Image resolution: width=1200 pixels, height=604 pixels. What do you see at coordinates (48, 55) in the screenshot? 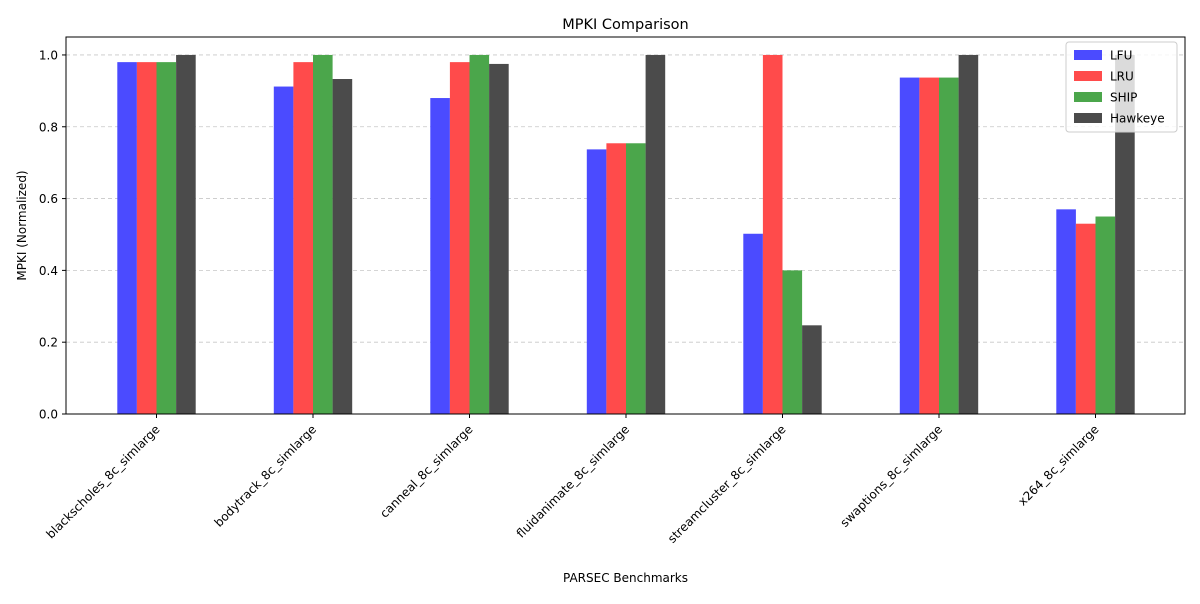
I see `y-tick-label: 1.0` at bounding box center [48, 55].